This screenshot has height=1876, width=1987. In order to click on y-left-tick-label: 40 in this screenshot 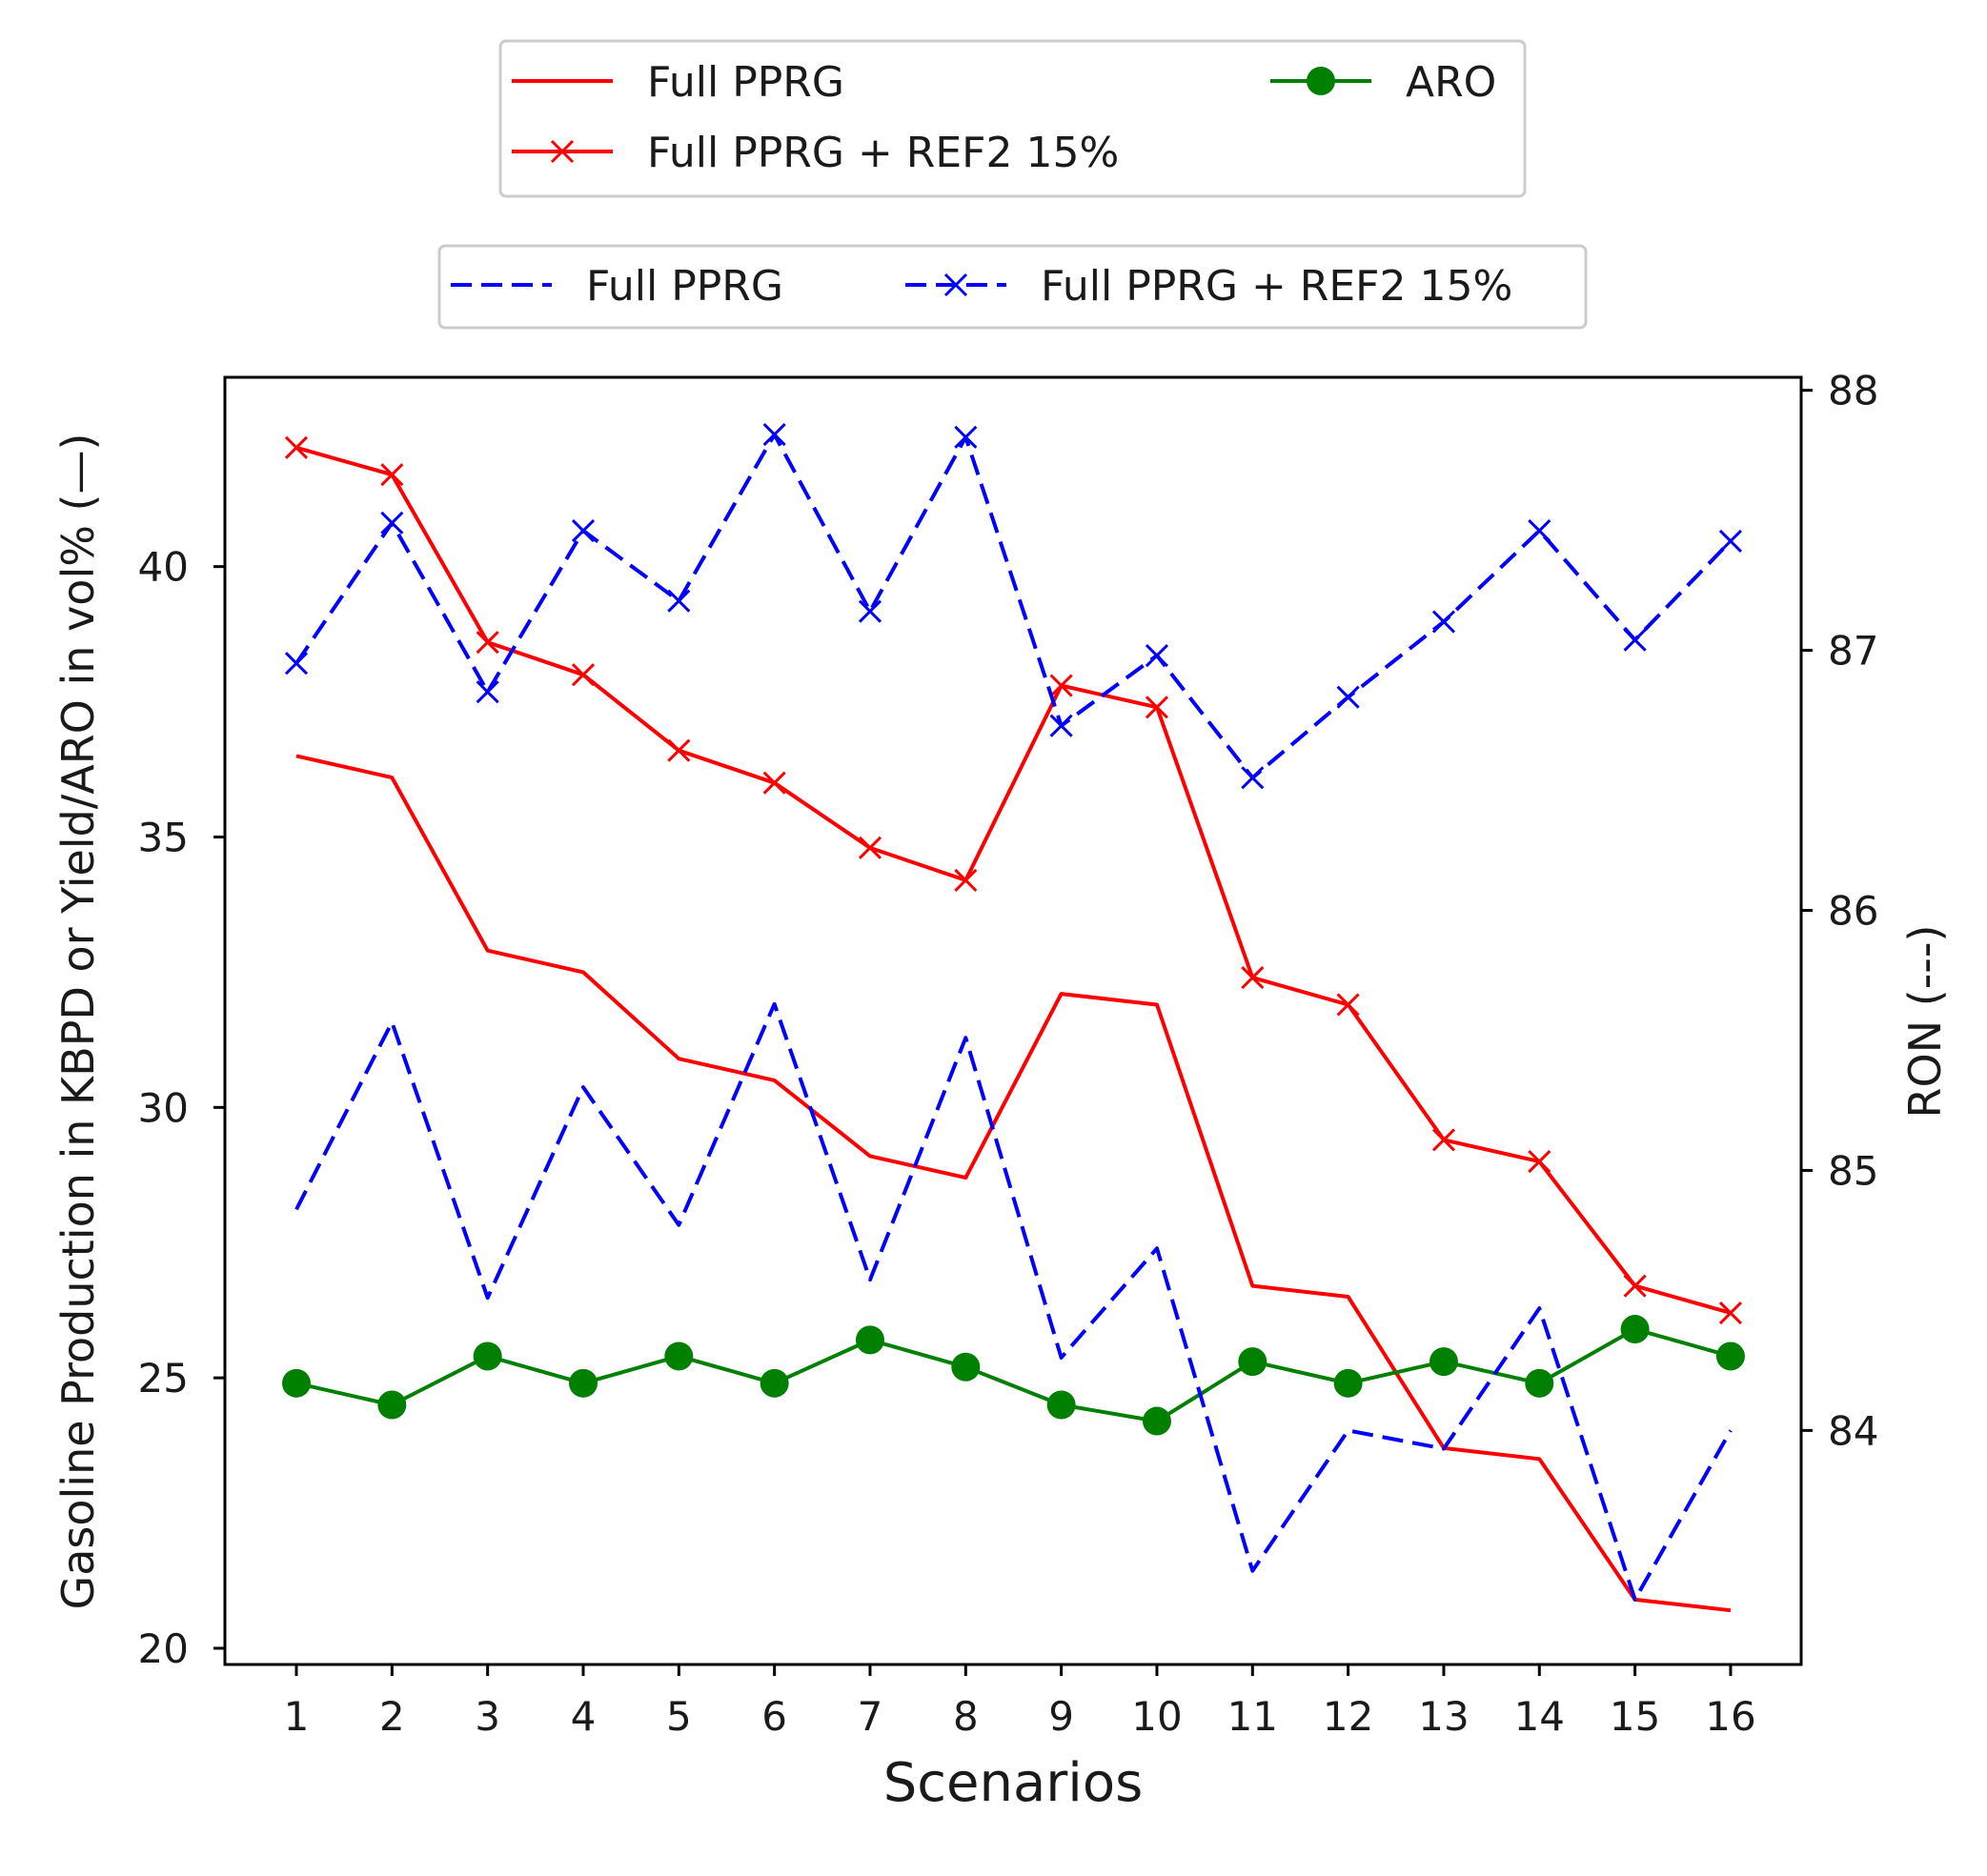, I will do `click(163, 567)`.